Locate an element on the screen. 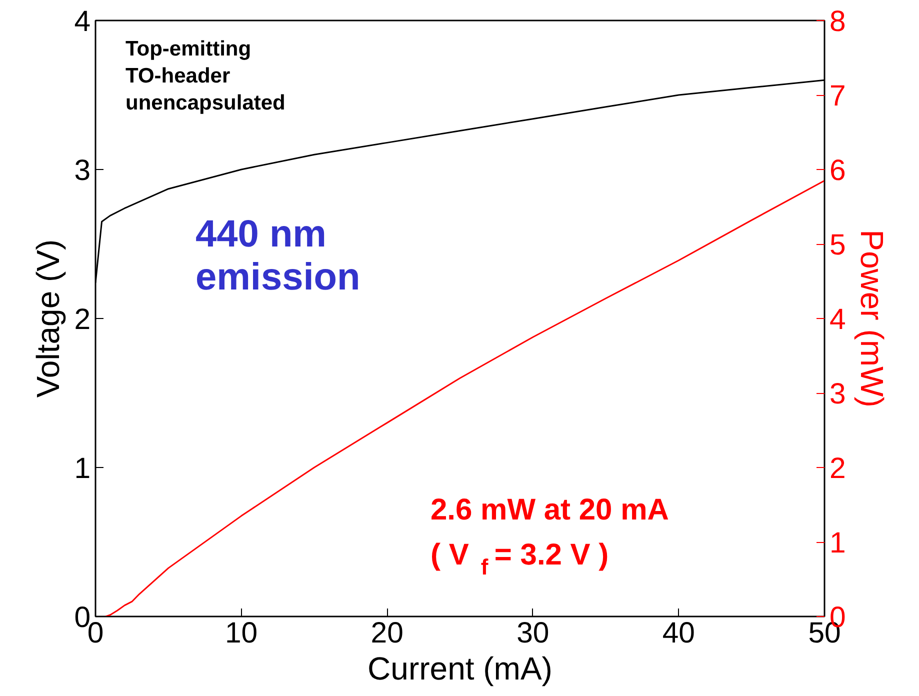 The image size is (919, 696). y-tick-label: 3 is located at coordinates (82, 170).